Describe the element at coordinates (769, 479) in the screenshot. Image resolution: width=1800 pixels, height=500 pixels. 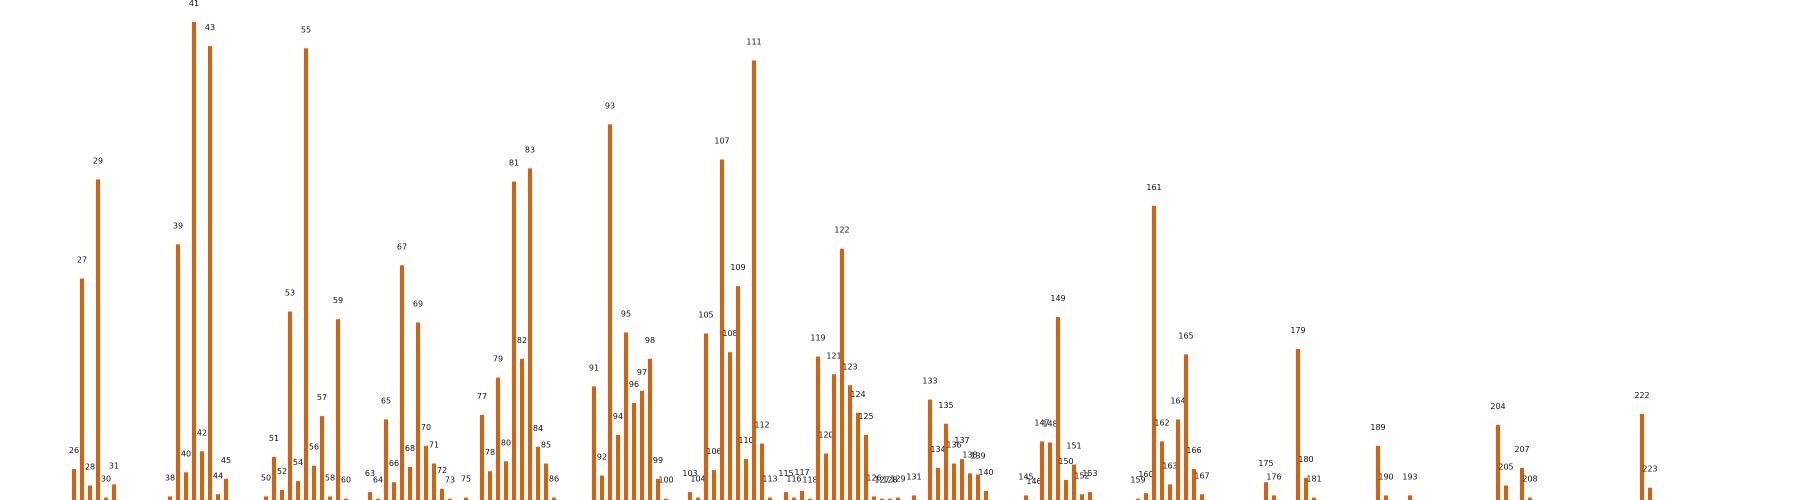
I see `bar-label-113: 113` at that location.